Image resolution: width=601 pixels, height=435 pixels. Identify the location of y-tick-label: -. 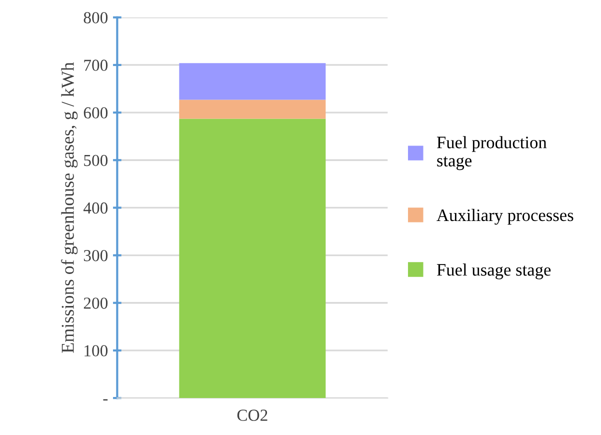
(105, 400).